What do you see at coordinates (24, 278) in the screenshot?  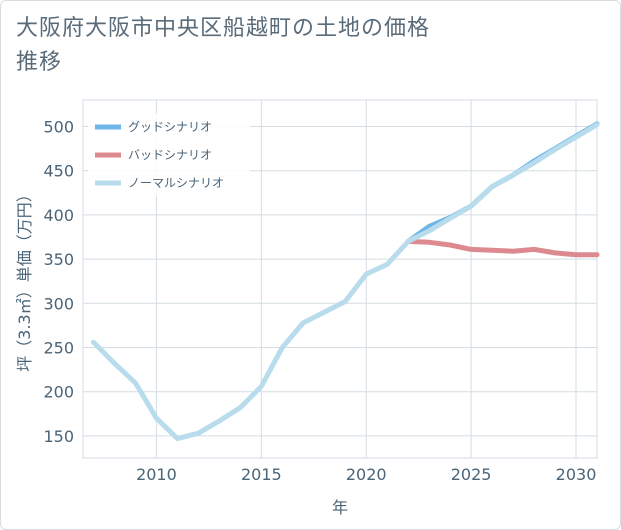 I see `y-axis-label: 坪（3.3㎡）単価（万円）` at bounding box center [24, 278].